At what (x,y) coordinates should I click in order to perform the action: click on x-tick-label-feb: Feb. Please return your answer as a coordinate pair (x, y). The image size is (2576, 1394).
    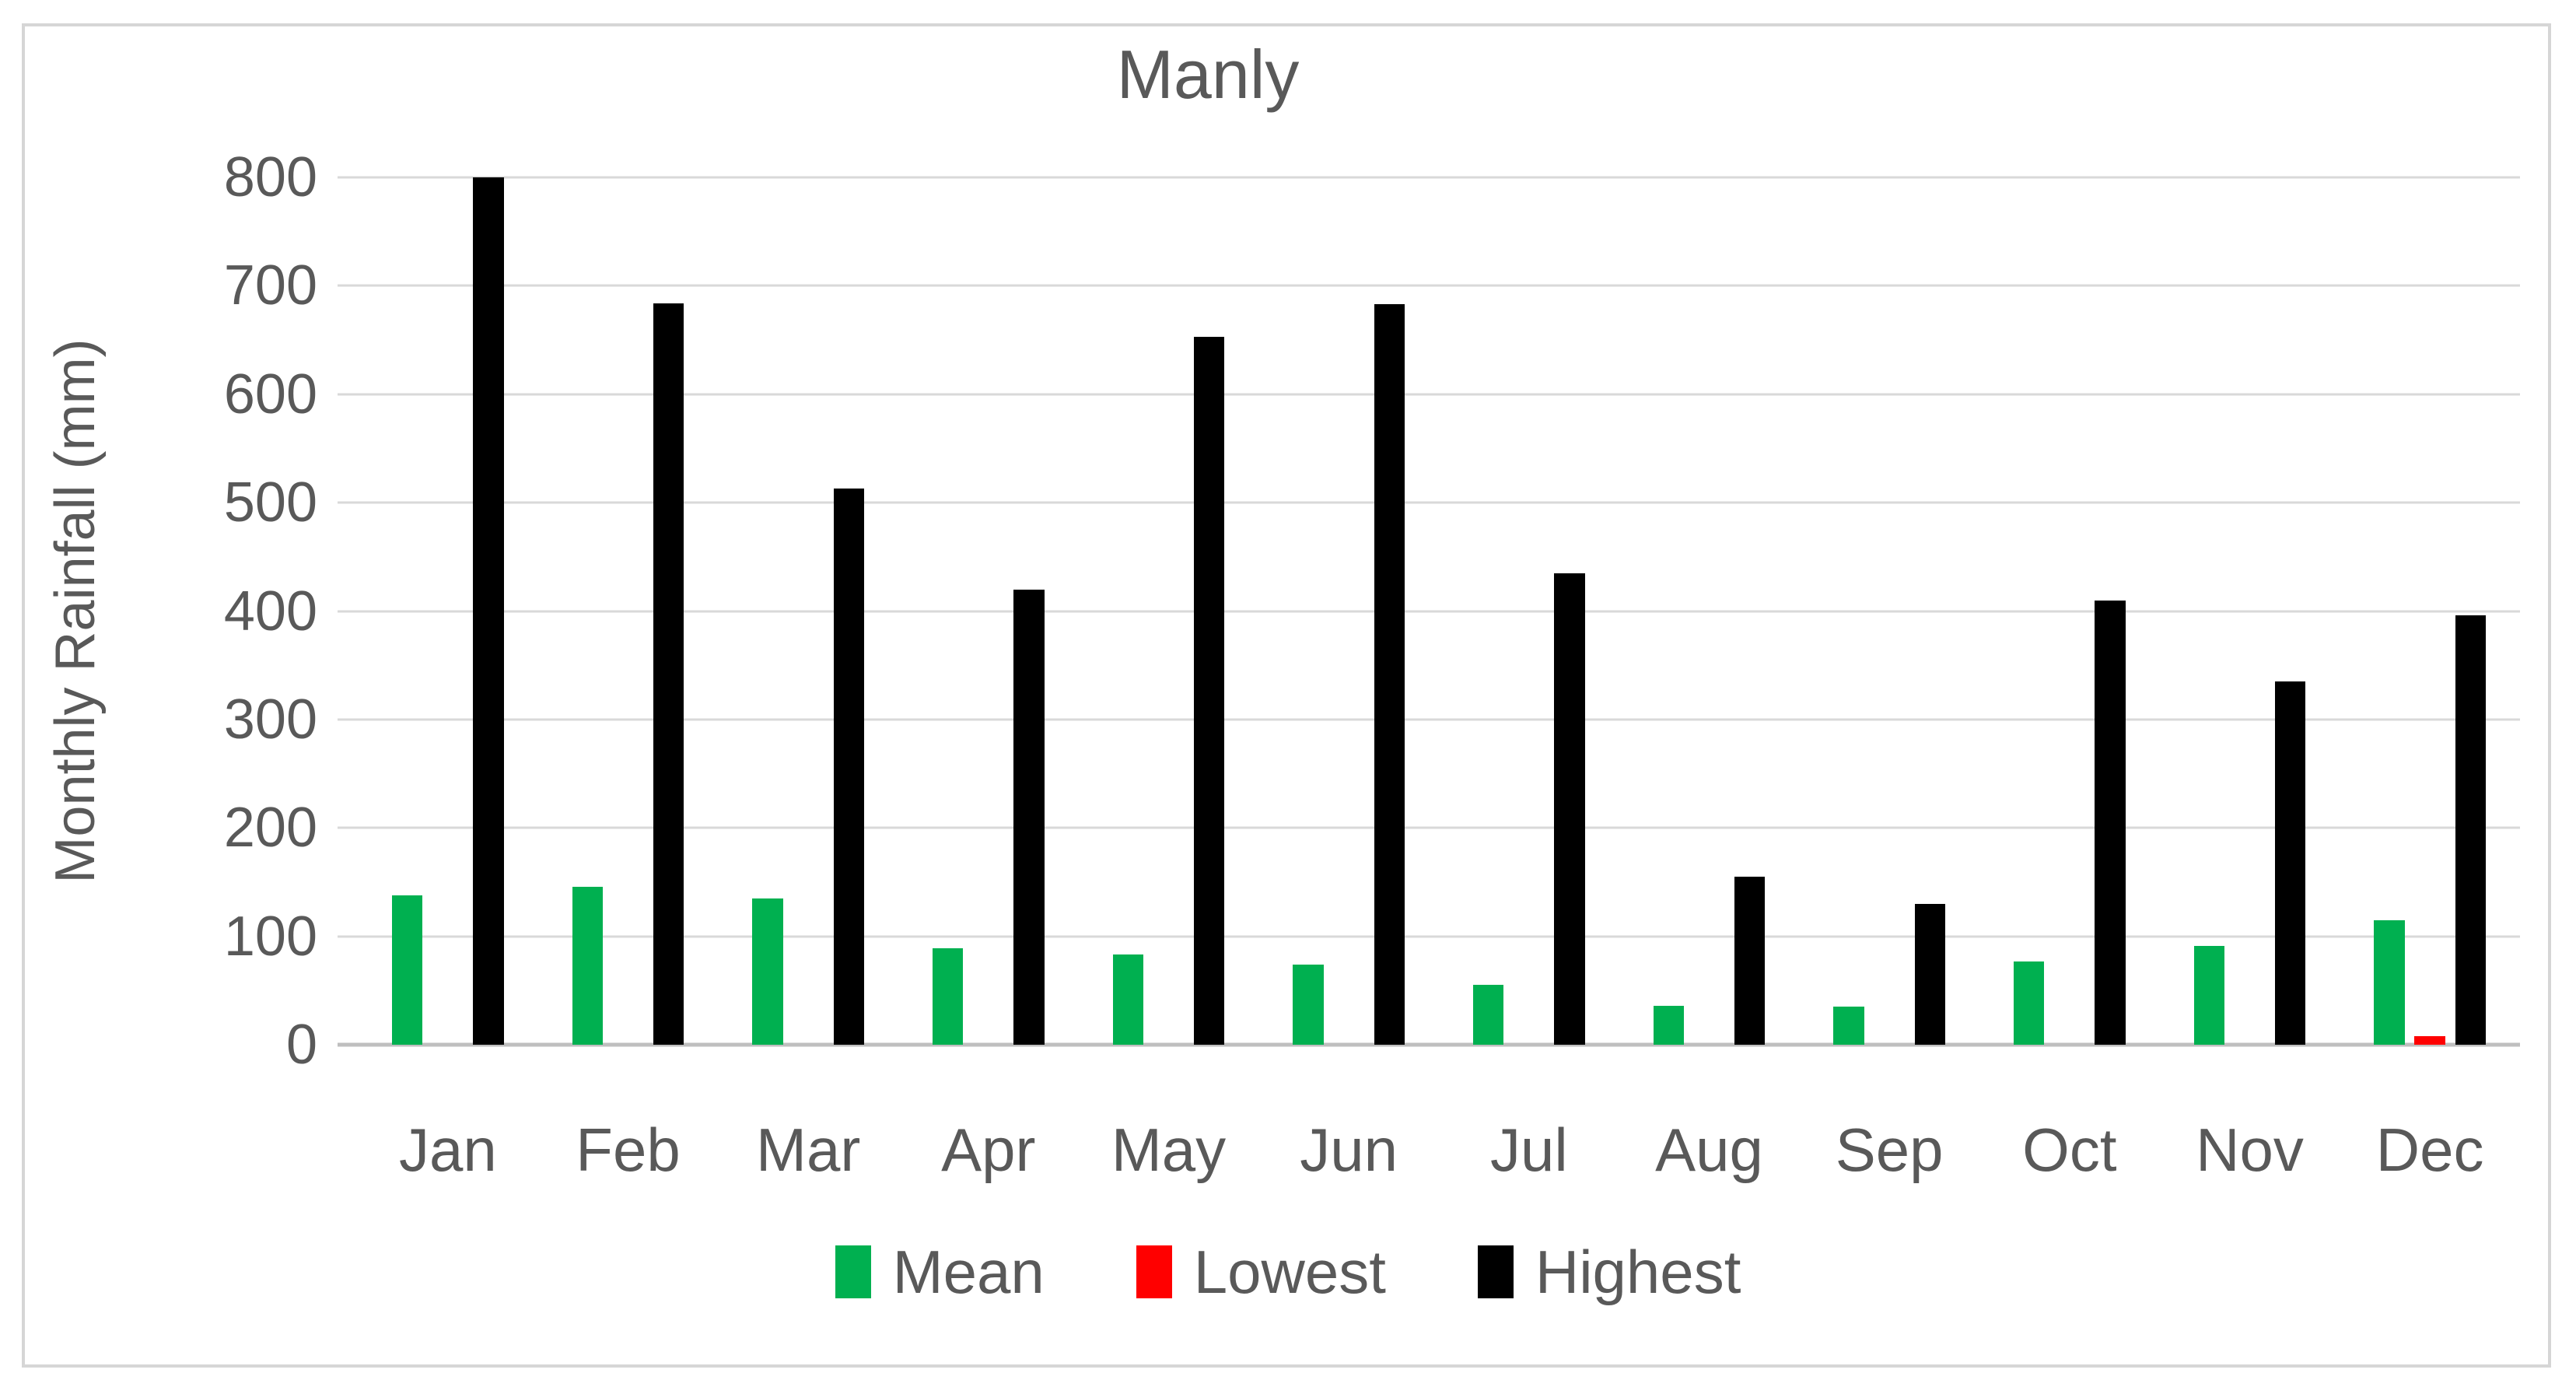
    Looking at the image, I should click on (629, 1150).